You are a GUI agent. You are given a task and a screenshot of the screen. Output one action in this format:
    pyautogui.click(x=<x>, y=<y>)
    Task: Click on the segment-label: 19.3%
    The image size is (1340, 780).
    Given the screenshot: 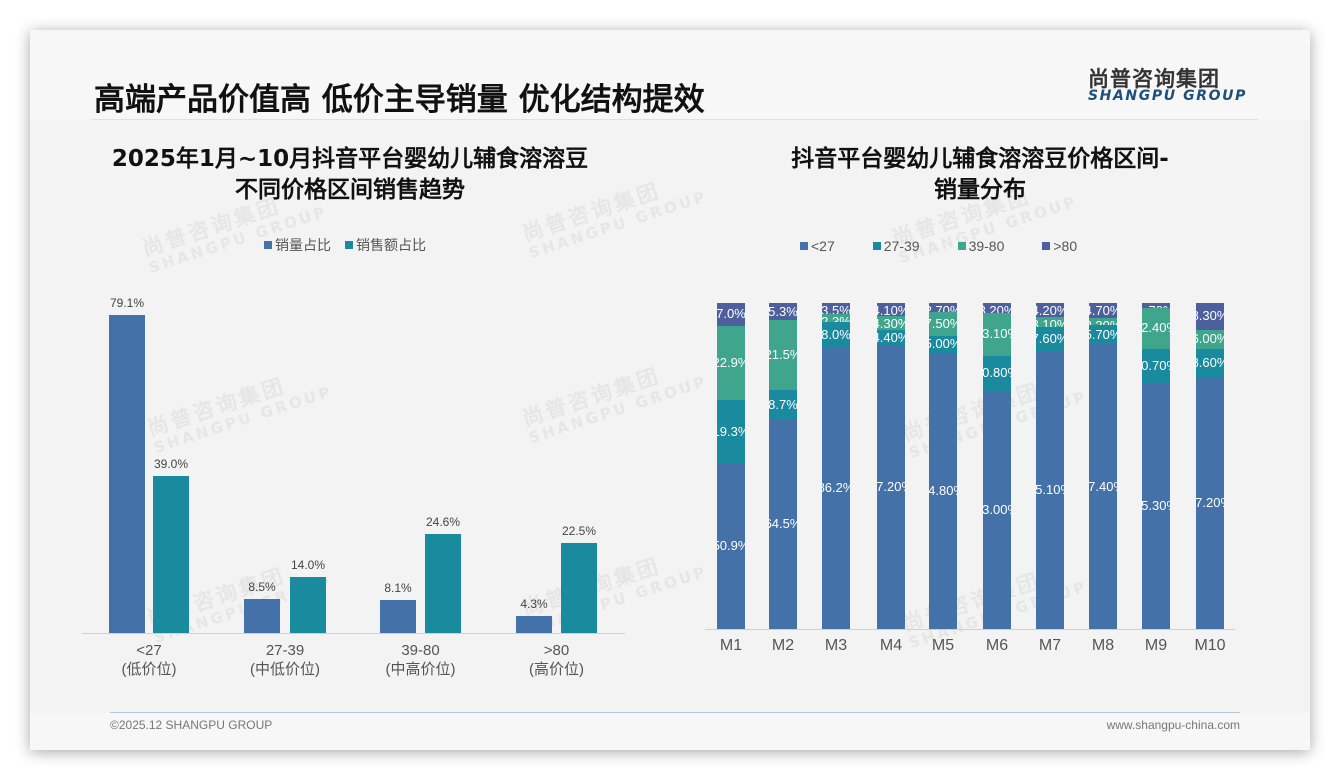 What is the action you would take?
    pyautogui.click(x=731, y=431)
    